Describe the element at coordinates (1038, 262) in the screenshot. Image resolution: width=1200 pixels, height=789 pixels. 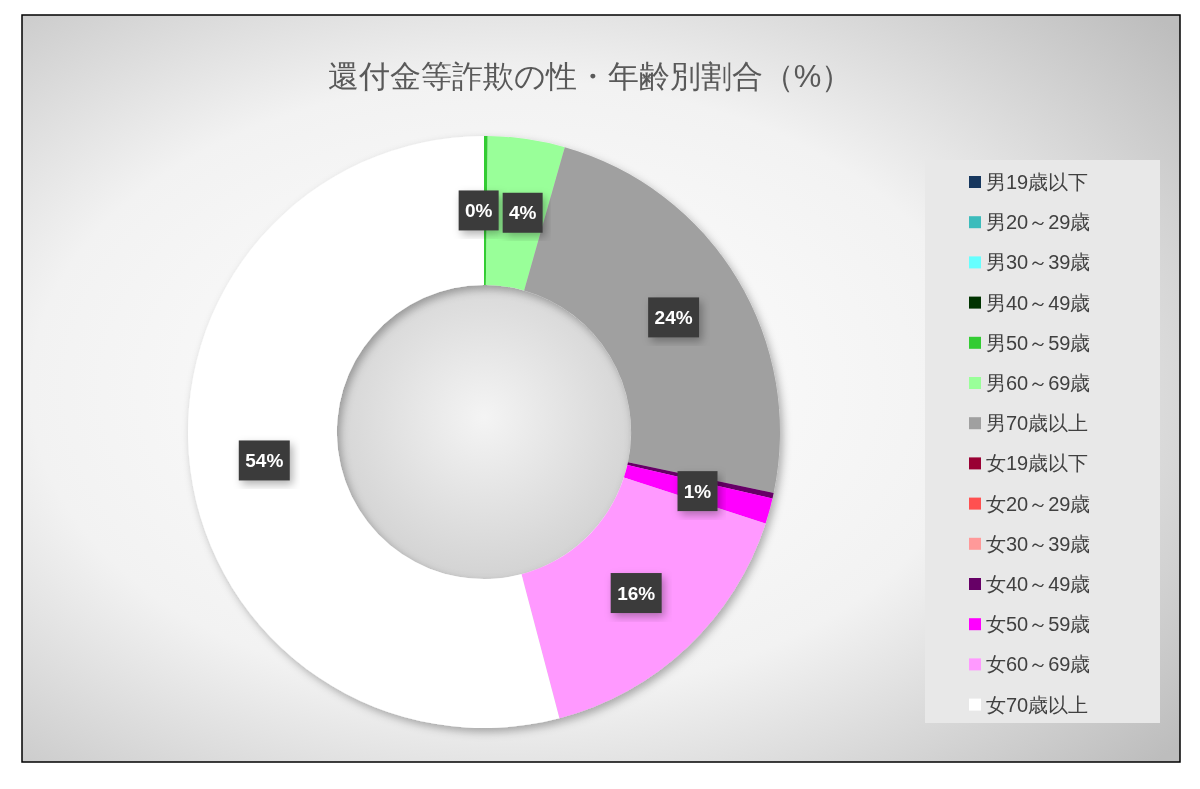
I see `legend-label: 男30～39歳` at that location.